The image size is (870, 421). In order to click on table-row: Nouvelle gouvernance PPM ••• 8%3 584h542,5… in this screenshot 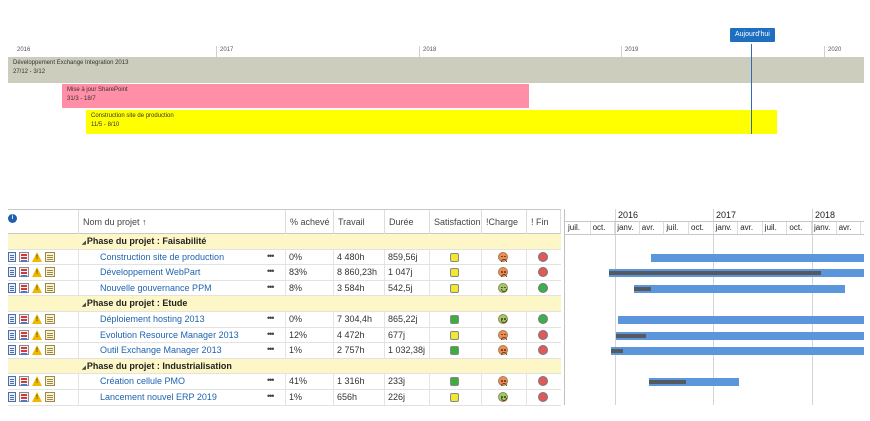, I will do `click(284, 288)`.